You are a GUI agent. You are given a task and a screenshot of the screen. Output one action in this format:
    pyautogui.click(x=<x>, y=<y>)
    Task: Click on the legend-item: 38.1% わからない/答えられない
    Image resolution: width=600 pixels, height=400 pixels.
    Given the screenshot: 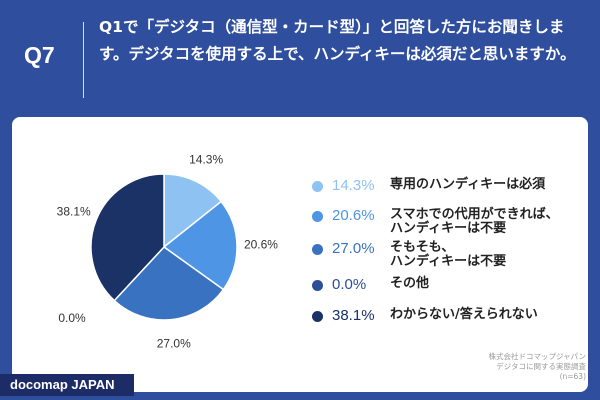 What is the action you would take?
    pyautogui.click(x=425, y=315)
    